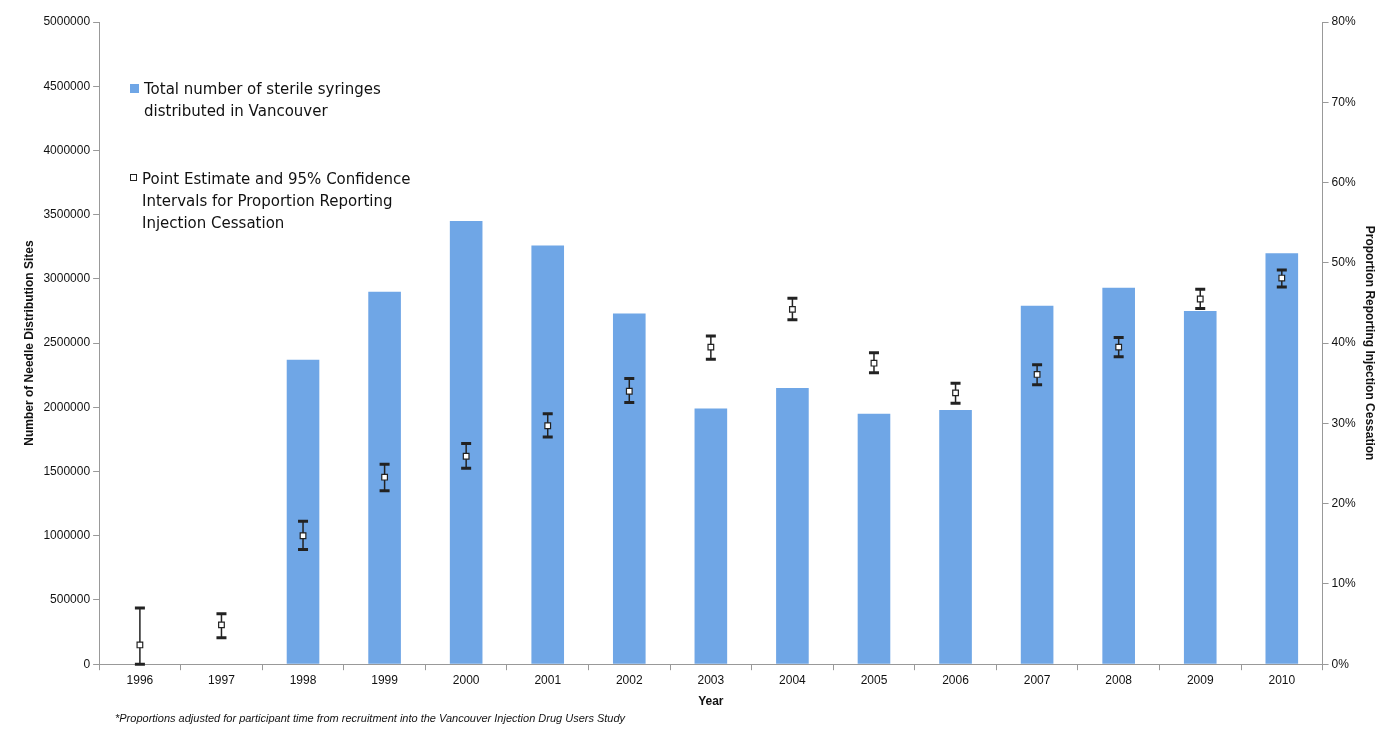 This screenshot has width=1391, height=743. I want to click on x-tick-label: 2009, so click(1200, 679).